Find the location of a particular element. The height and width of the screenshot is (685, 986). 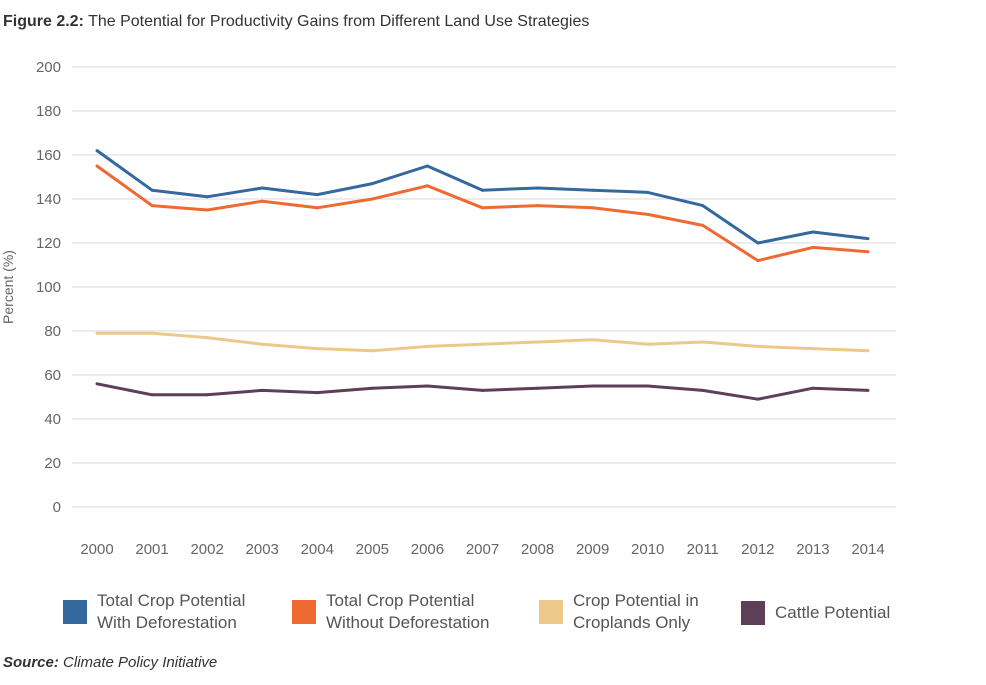

y-axis-title: Percent (%) is located at coordinates (8, 287).